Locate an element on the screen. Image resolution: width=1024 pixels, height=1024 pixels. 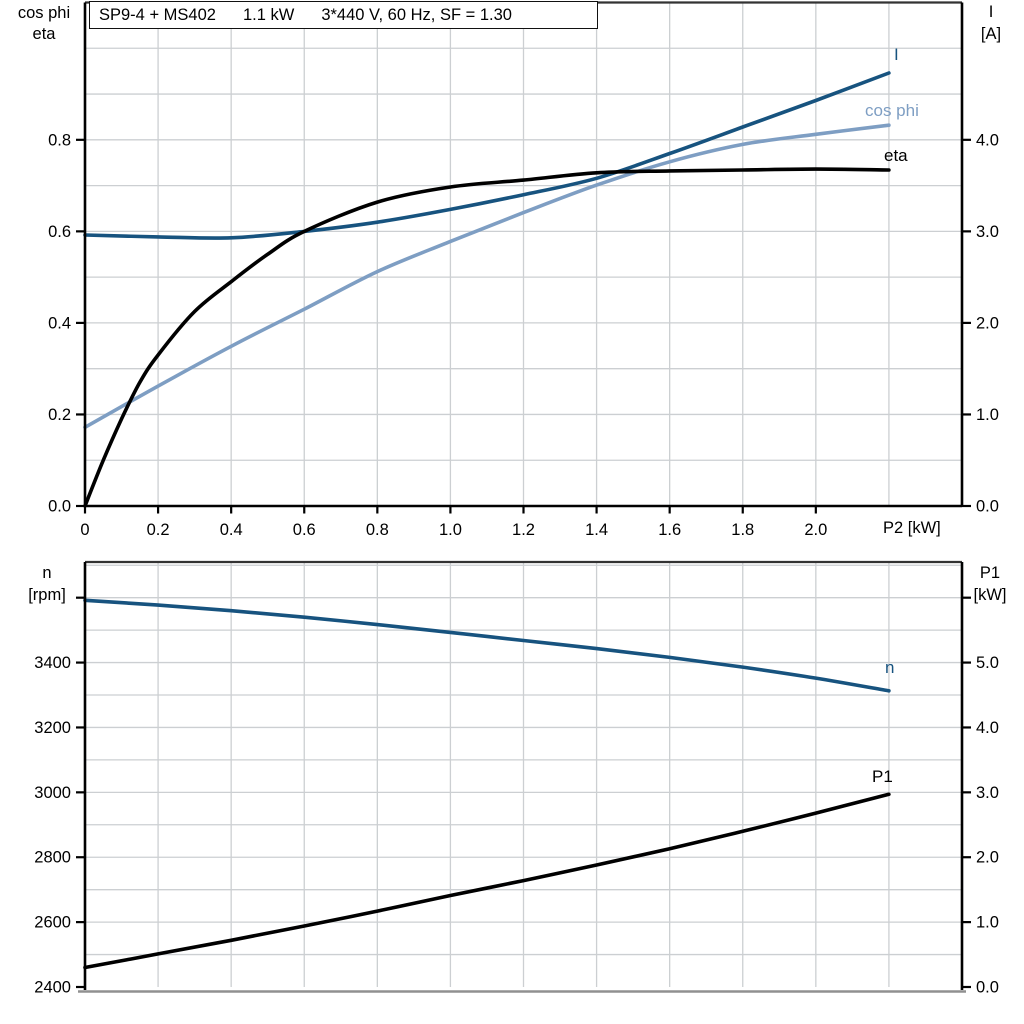
curve-label-eta: eta is located at coordinates (896, 155).